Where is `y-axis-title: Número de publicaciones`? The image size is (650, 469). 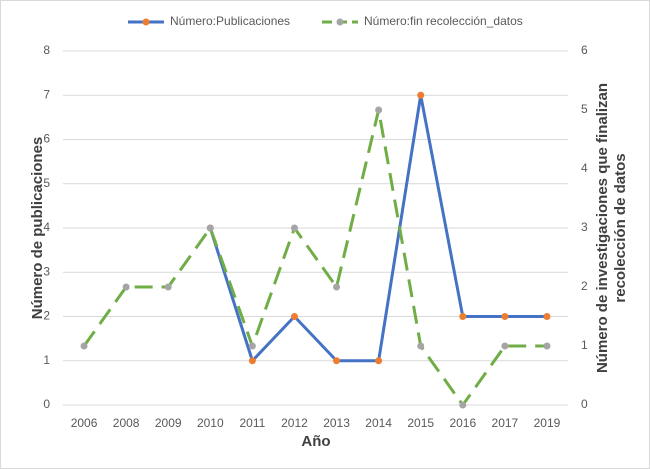 y-axis-title: Número de publicaciones is located at coordinates (37, 228).